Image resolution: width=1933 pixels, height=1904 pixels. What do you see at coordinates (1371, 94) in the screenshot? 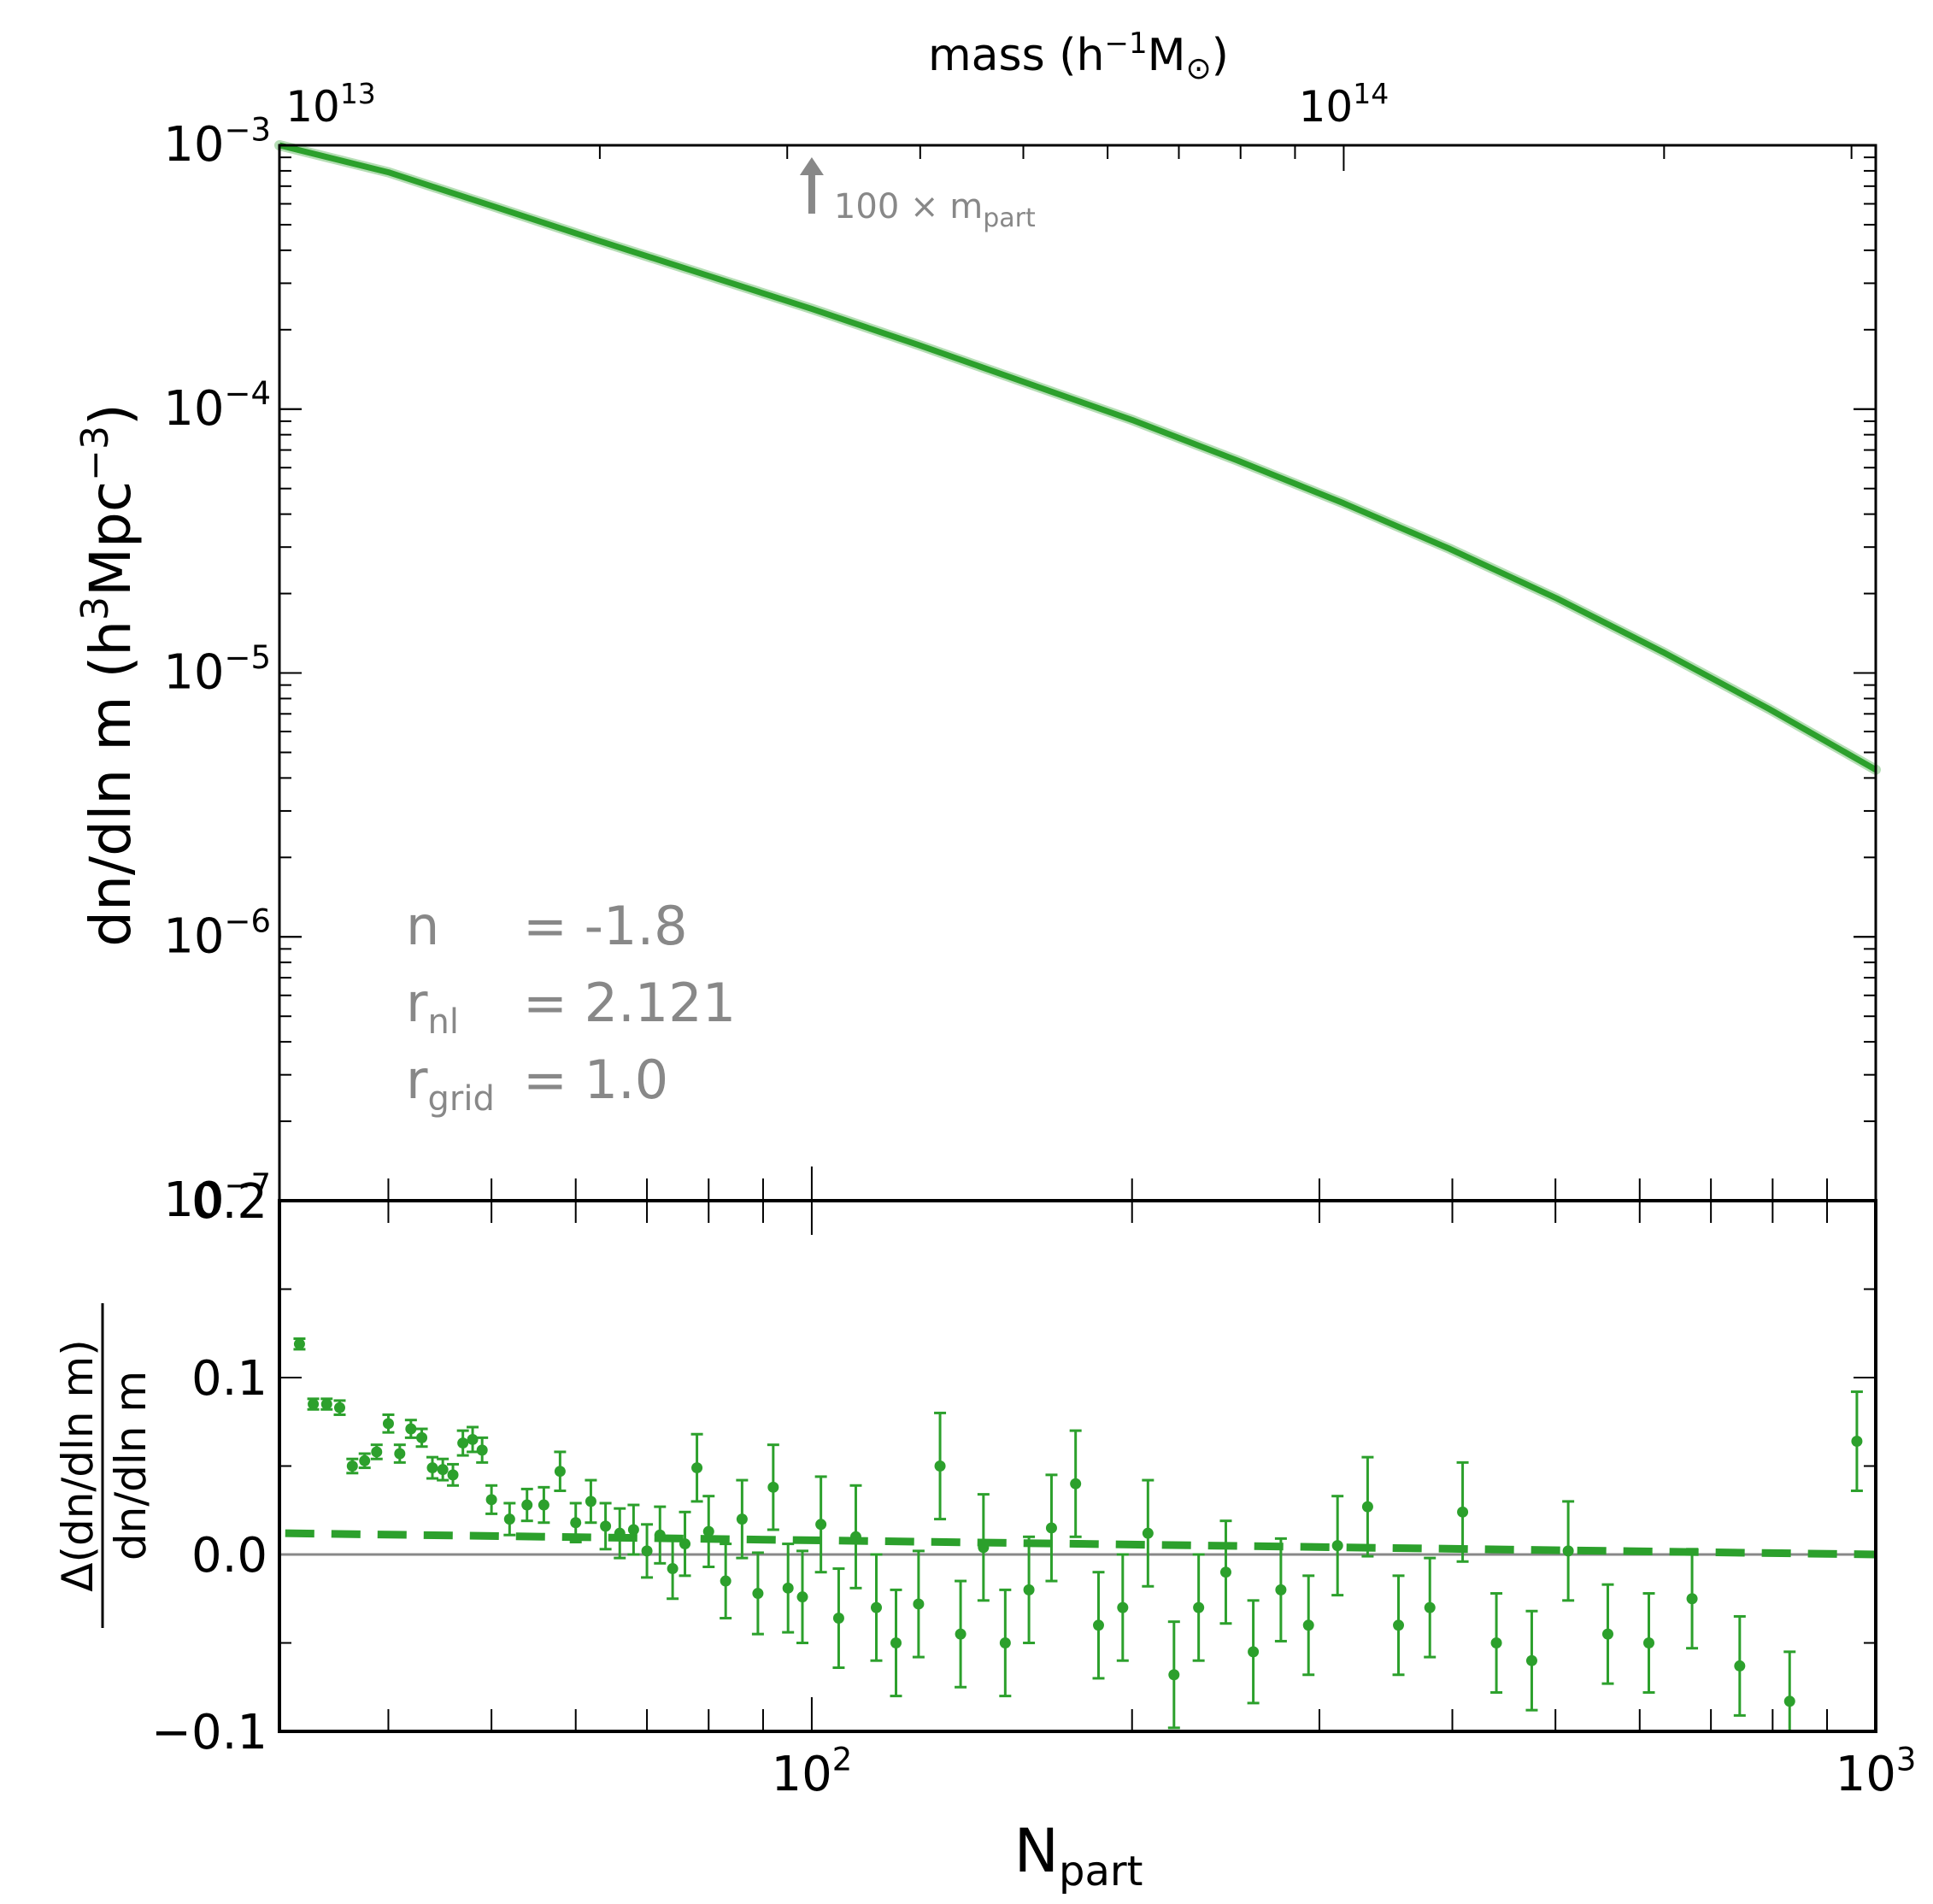
I see `top-mass-tick-label-exp: 14` at bounding box center [1371, 94].